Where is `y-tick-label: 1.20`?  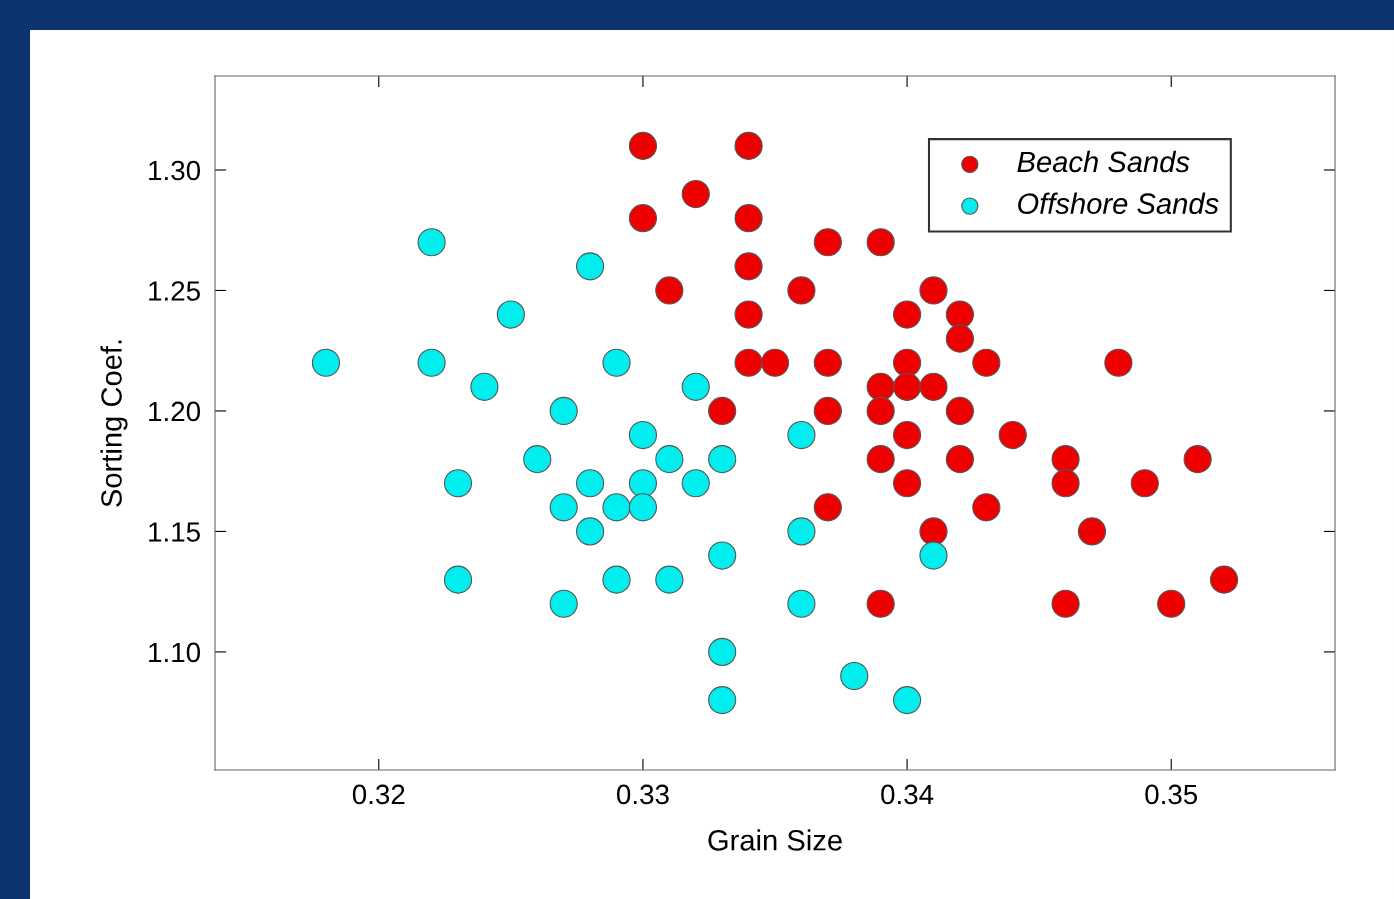 y-tick-label: 1.20 is located at coordinates (175, 411).